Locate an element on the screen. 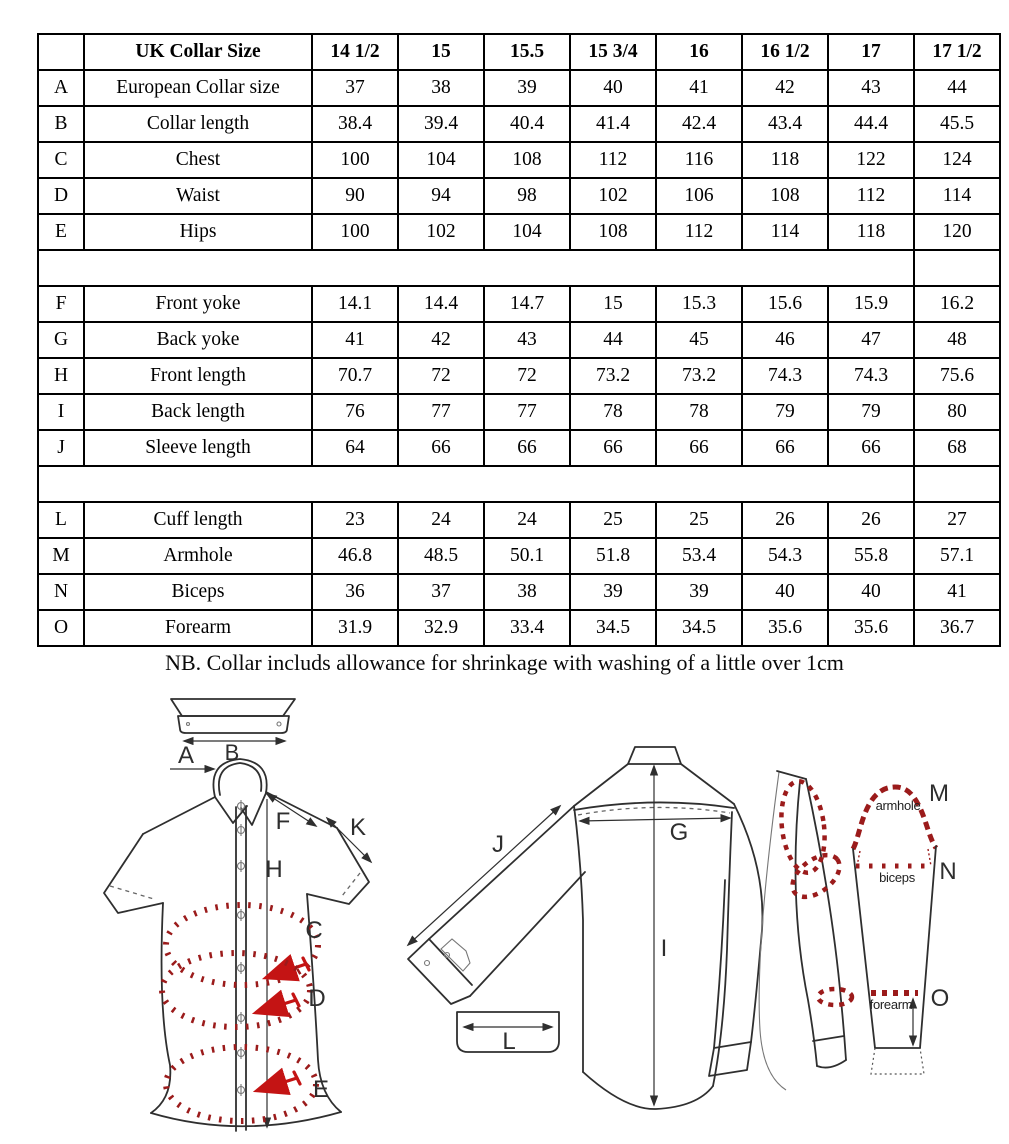 The image size is (1009, 1144). row-label-cell: Back yoke is located at coordinates (198, 340).